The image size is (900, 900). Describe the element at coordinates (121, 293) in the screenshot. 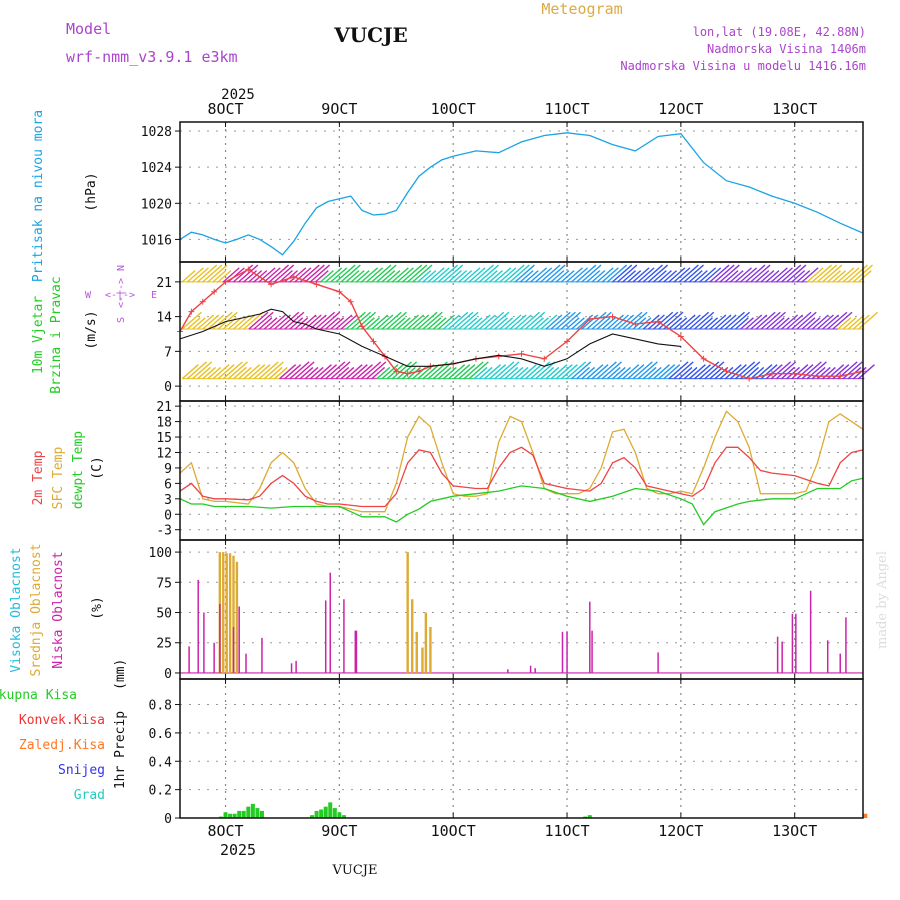

I see `compass-axis-v: <-|->` at that location.